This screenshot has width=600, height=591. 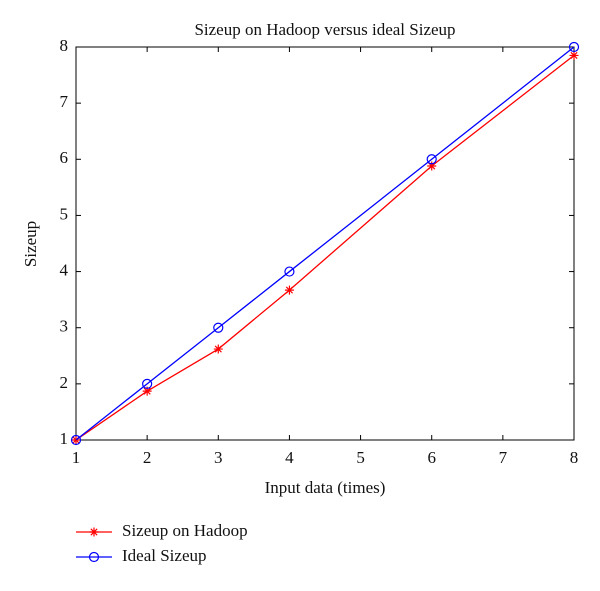 What do you see at coordinates (503, 457) in the screenshot?
I see `x-tick-label: 7` at bounding box center [503, 457].